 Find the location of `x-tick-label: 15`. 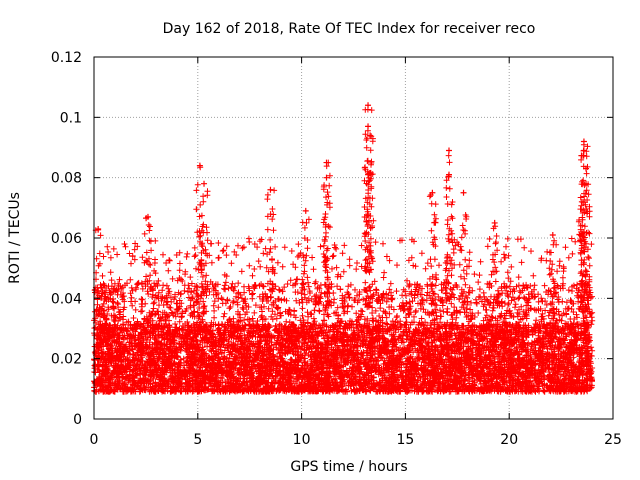

x-tick-label: 15 is located at coordinates (405, 440).